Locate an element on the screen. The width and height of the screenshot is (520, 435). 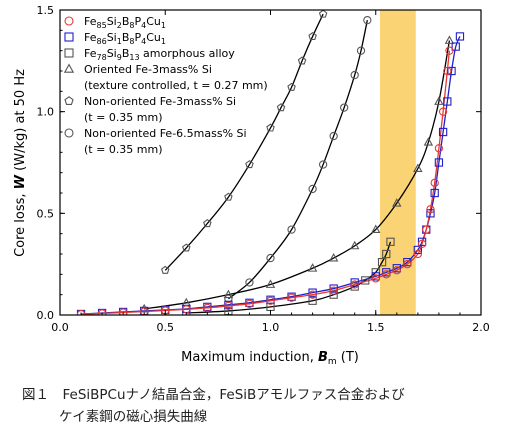
legend-label: (texture controlled, t = 0.27 mm) is located at coordinates (176, 85).